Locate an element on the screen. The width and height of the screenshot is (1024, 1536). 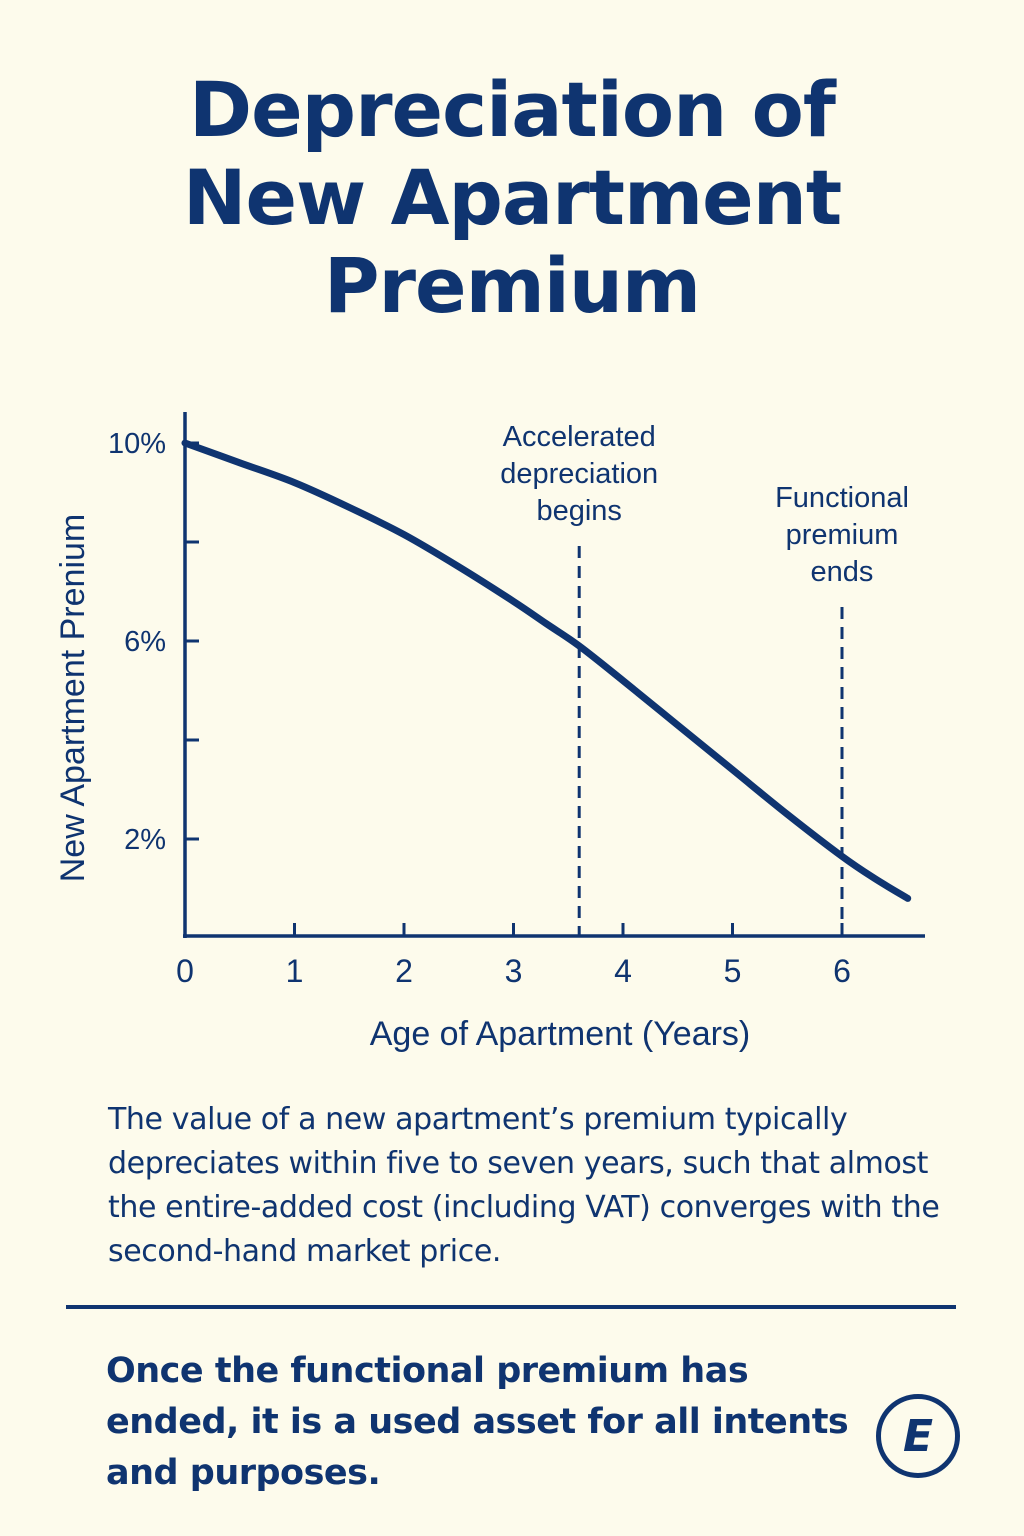
title-line-1: Depreciation of is located at coordinates (512, 109).